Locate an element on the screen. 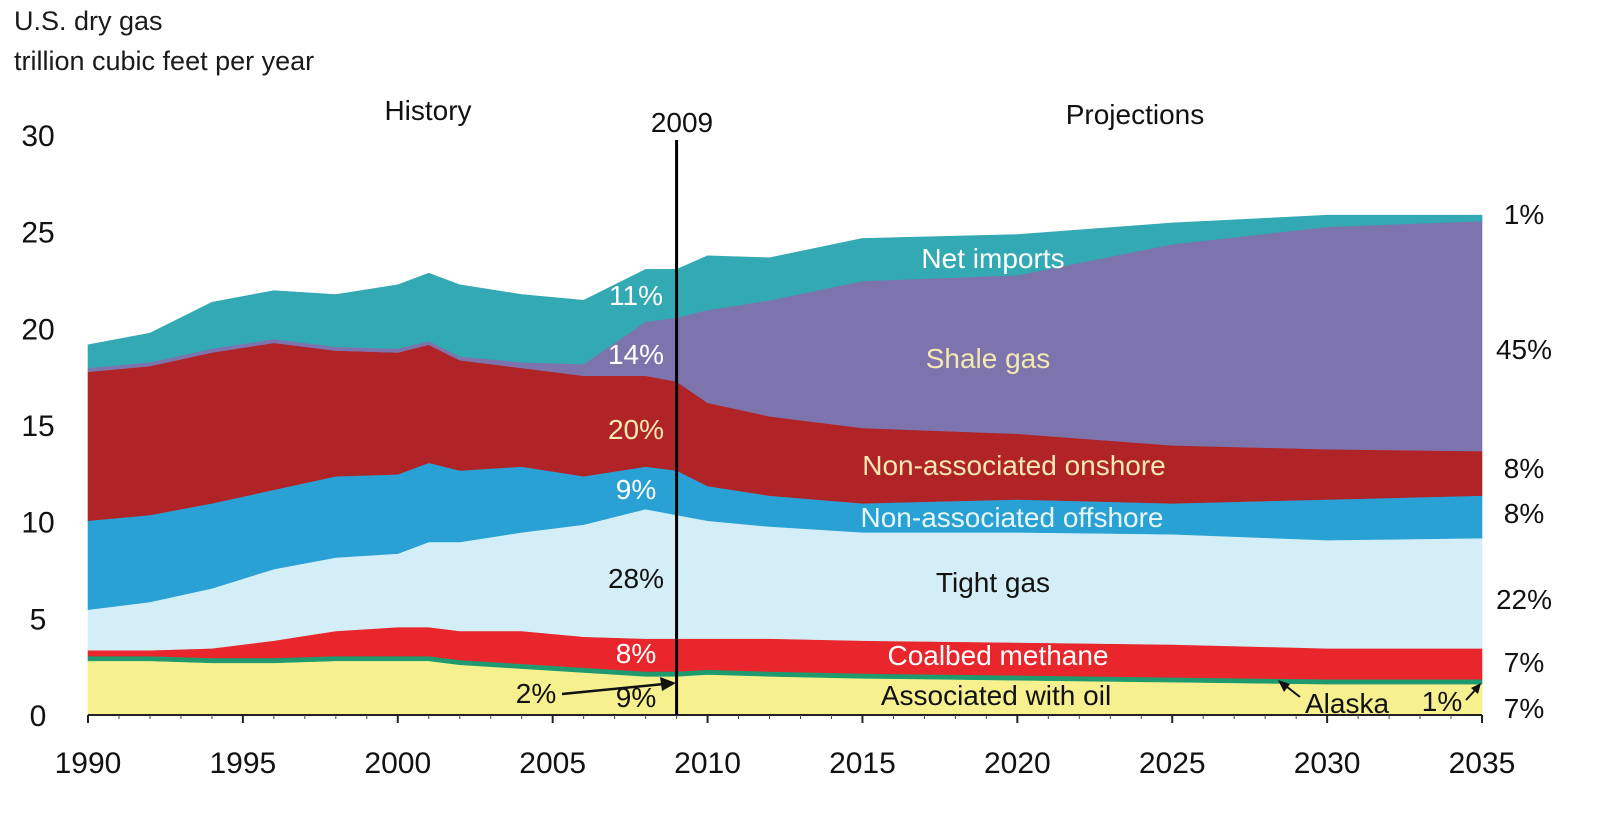  x-tick-label: 2025 is located at coordinates (1172, 763).